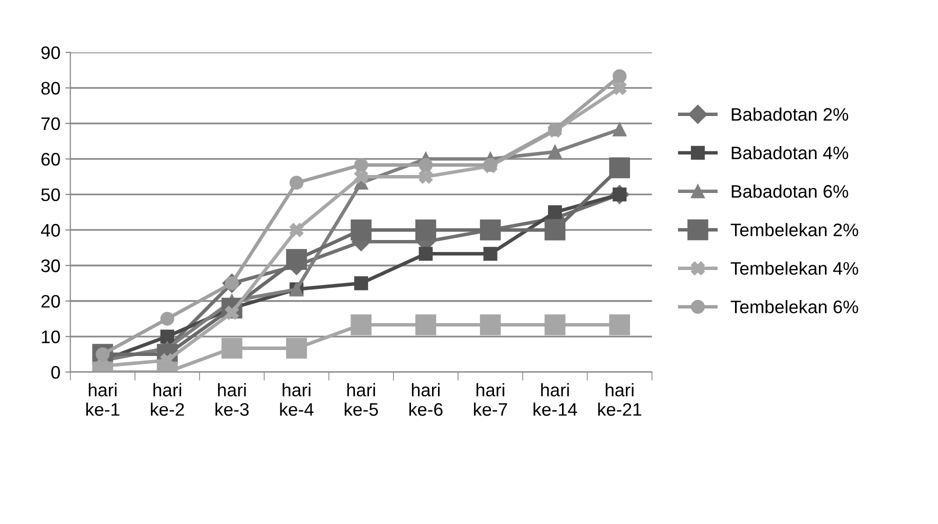 This screenshot has width=938, height=524. I want to click on x-tick-label: hari ke-2, so click(167, 399).